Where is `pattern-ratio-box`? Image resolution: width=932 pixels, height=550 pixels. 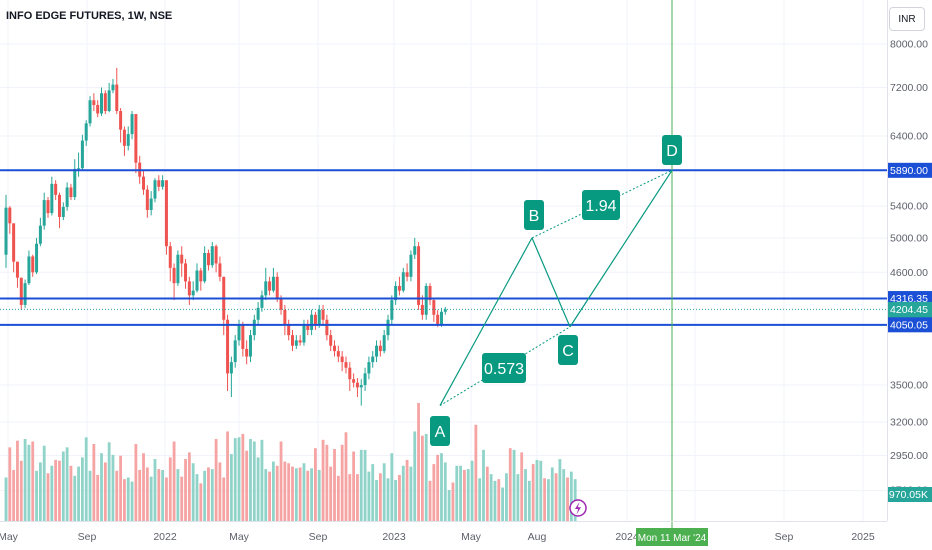 pattern-ratio-box is located at coordinates (601, 205).